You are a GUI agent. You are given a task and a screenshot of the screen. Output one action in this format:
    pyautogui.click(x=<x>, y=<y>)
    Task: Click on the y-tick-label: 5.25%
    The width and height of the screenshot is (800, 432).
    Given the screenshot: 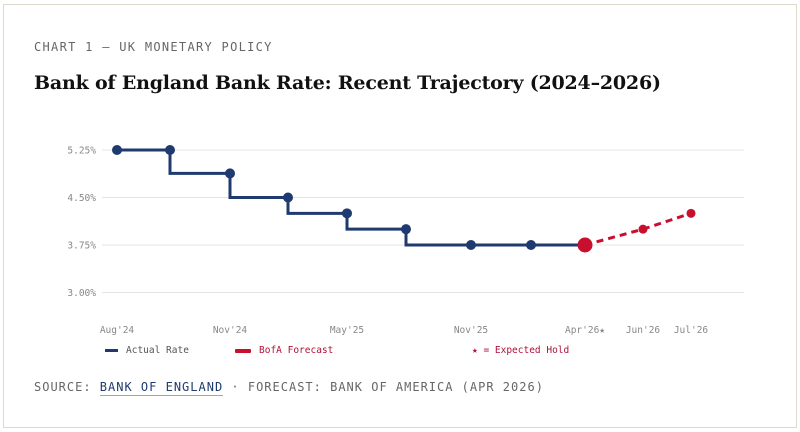 What is the action you would take?
    pyautogui.click(x=81, y=151)
    